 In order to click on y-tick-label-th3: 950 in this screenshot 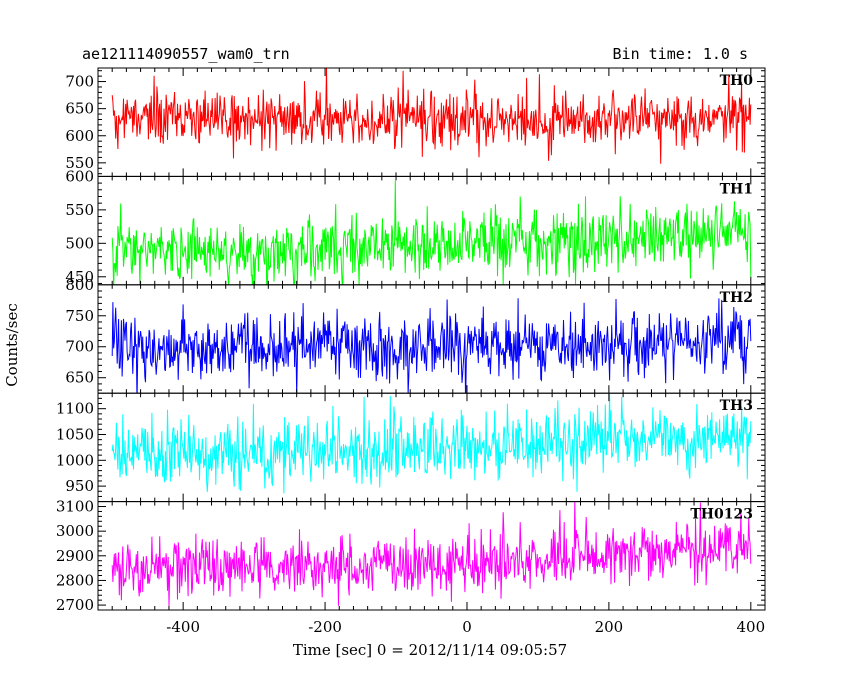, I will do `click(79, 486)`.